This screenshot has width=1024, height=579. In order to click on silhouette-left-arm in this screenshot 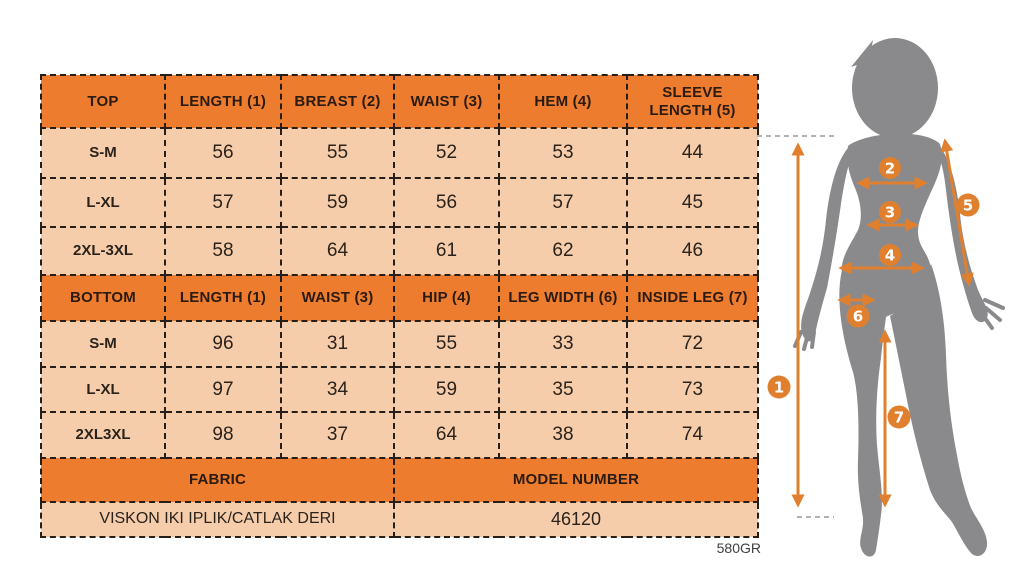, I will do `click(827, 245)`.